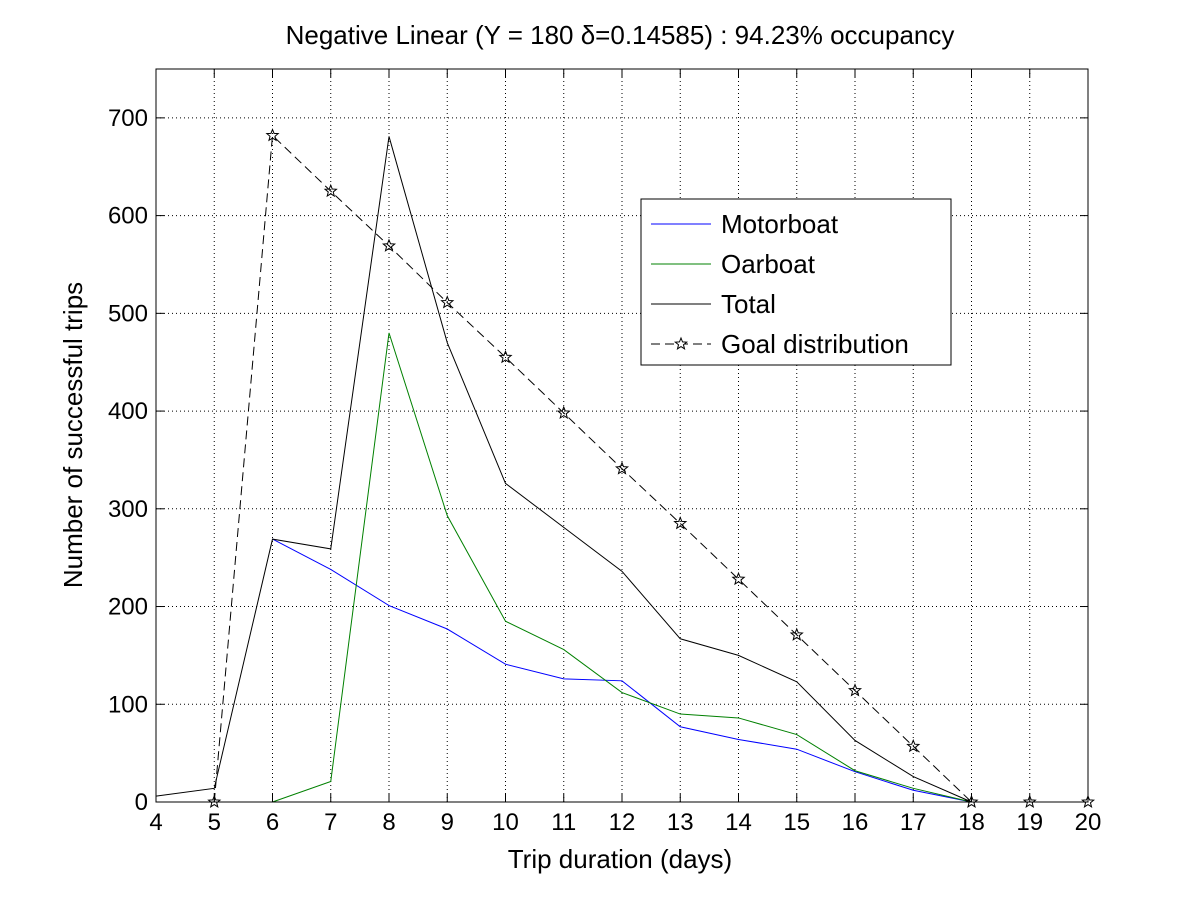 The image size is (1201, 901). What do you see at coordinates (913, 822) in the screenshot?
I see `x-tick-label: 17` at bounding box center [913, 822].